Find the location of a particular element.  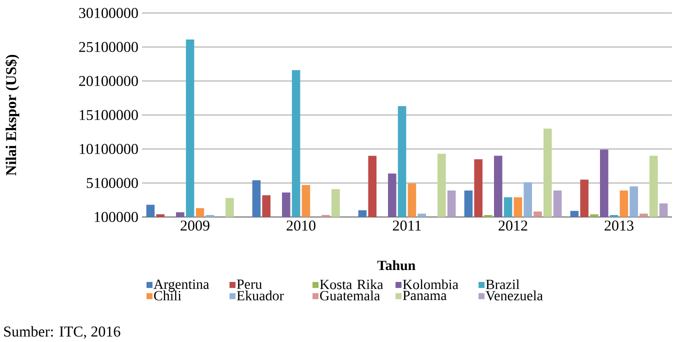

y-tick-label: 25100000 is located at coordinates (108, 47).